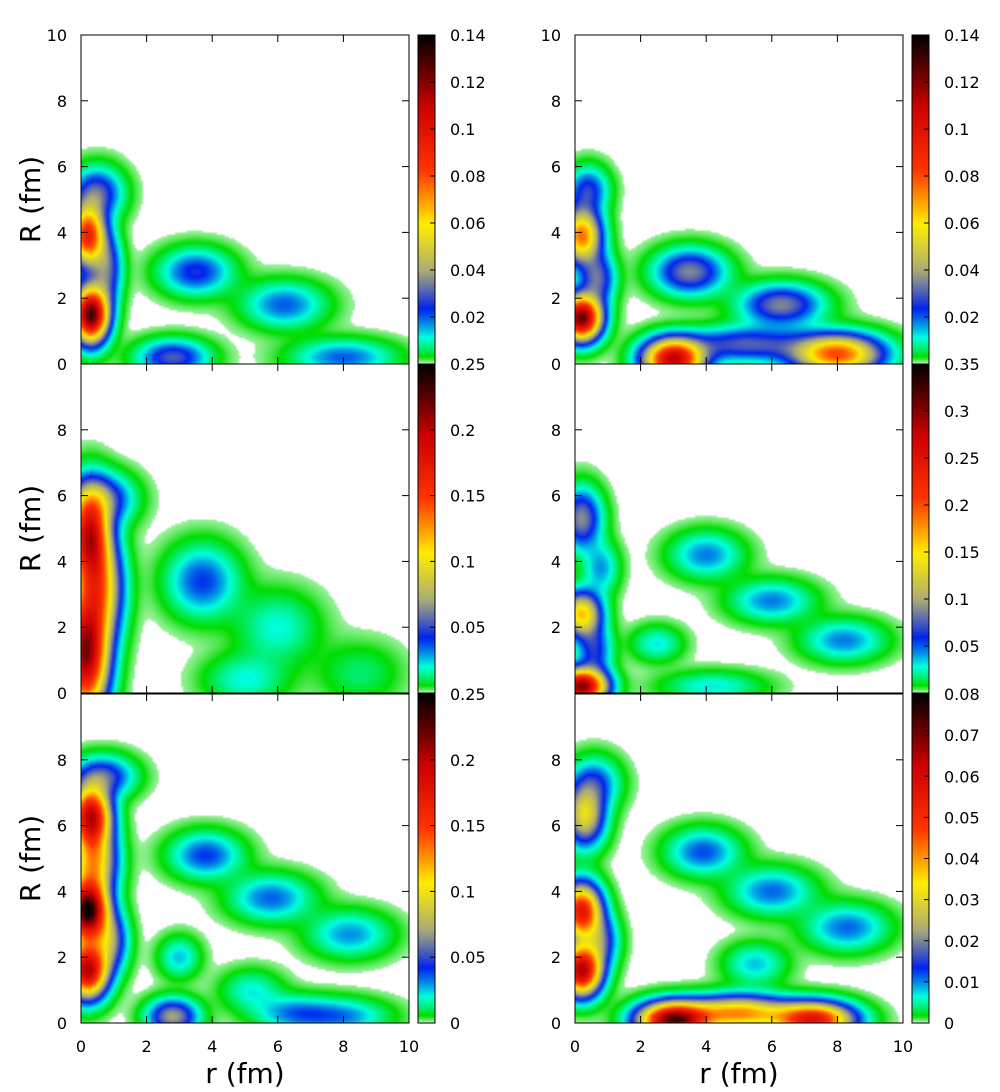 This screenshot has height=1092, width=1000. I want to click on colorbar-tick-label: 0.07, so click(962, 735).